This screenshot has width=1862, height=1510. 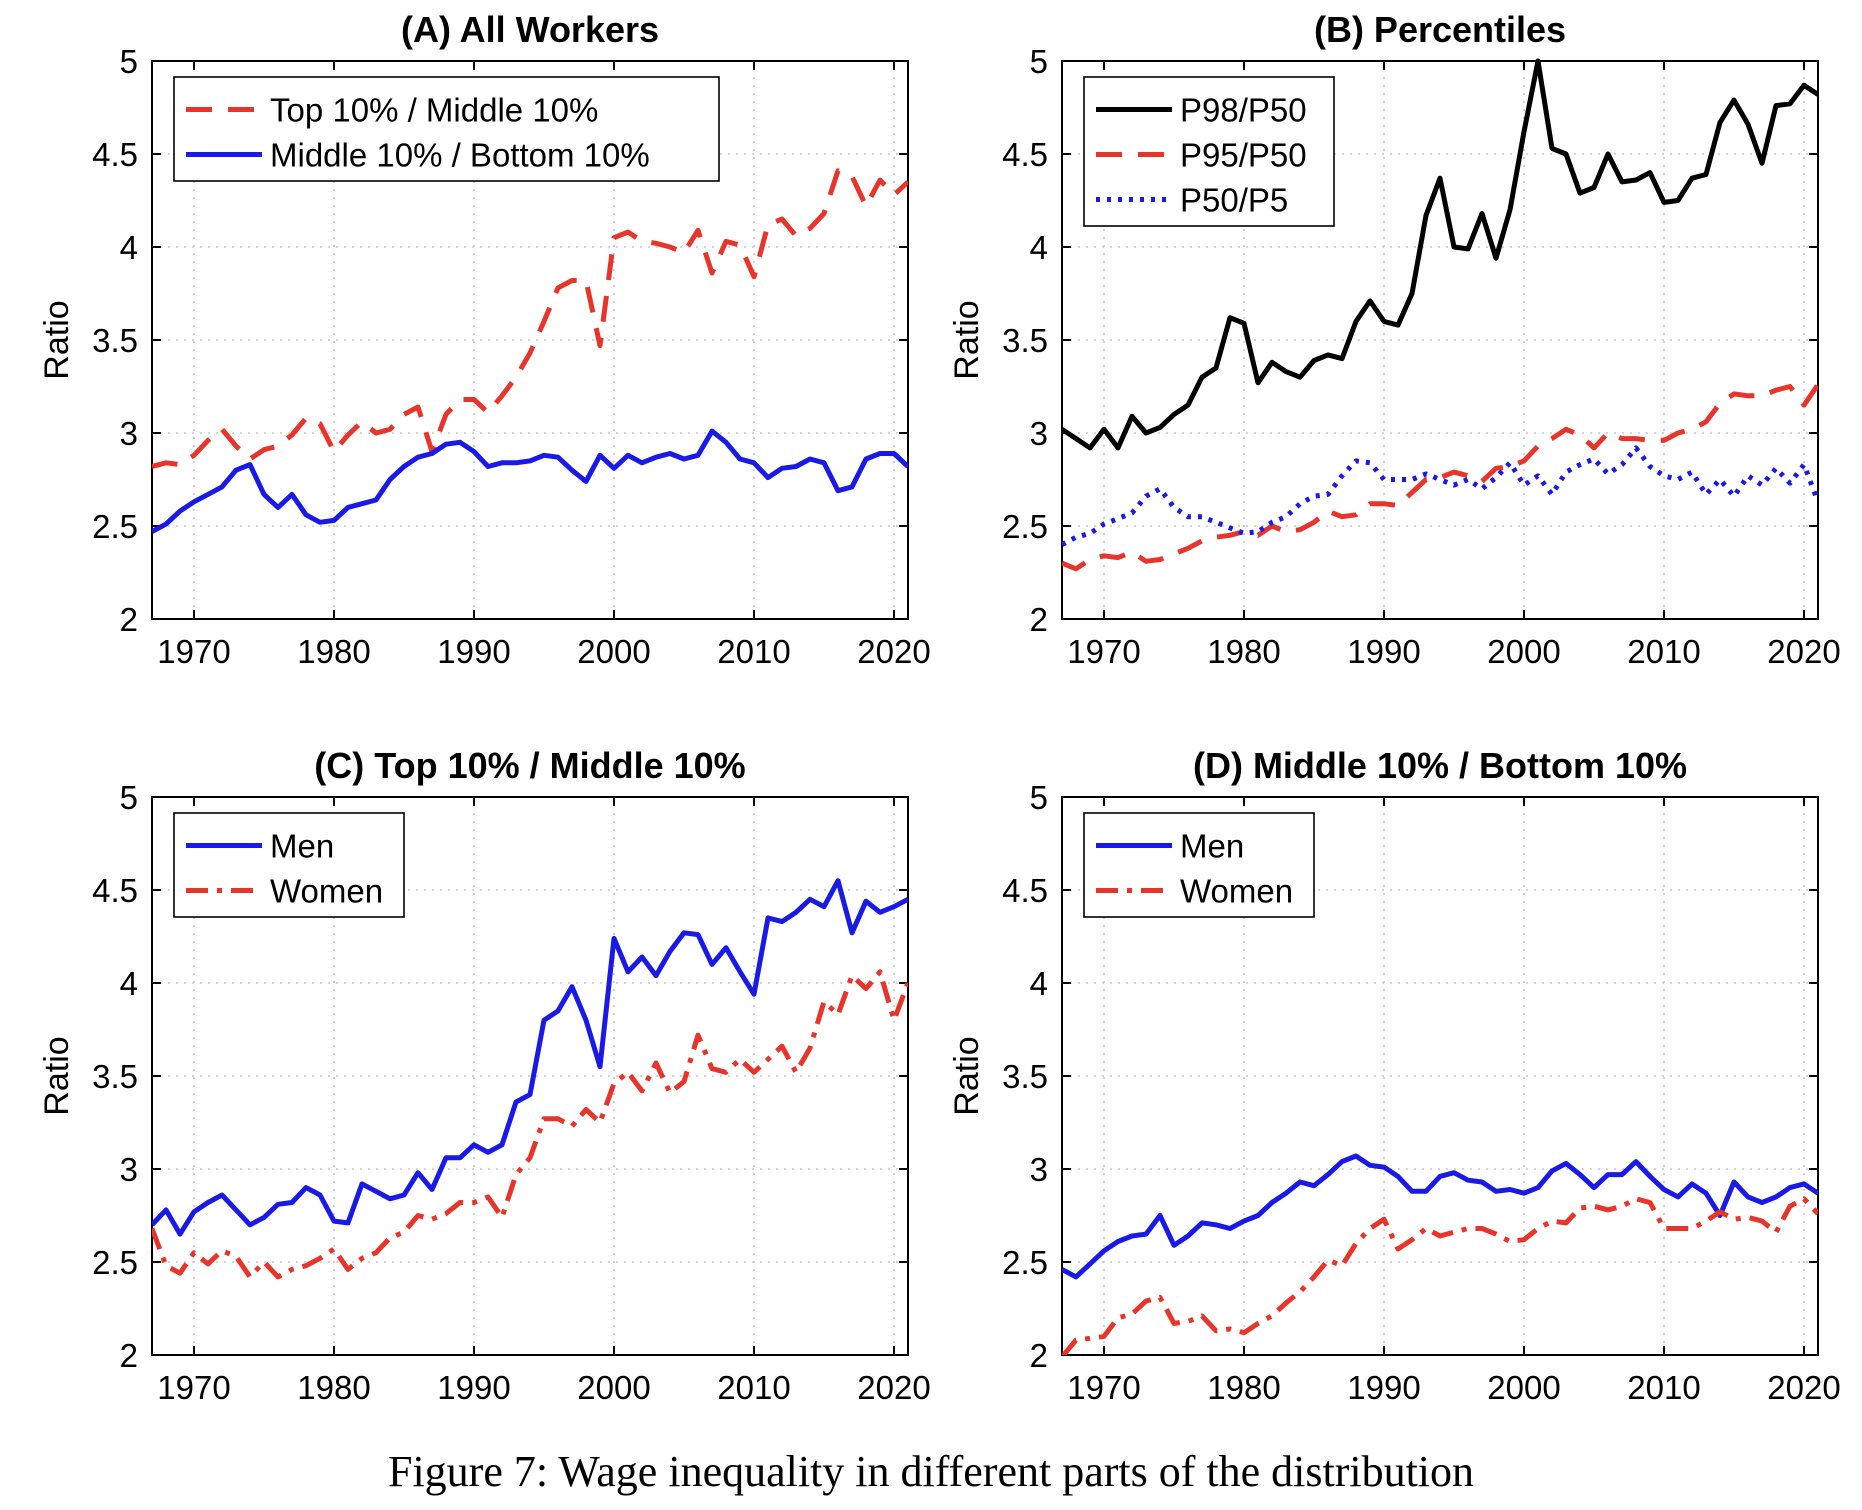 I want to click on series-line-top-10-middle-10-, so click(x=530, y=318).